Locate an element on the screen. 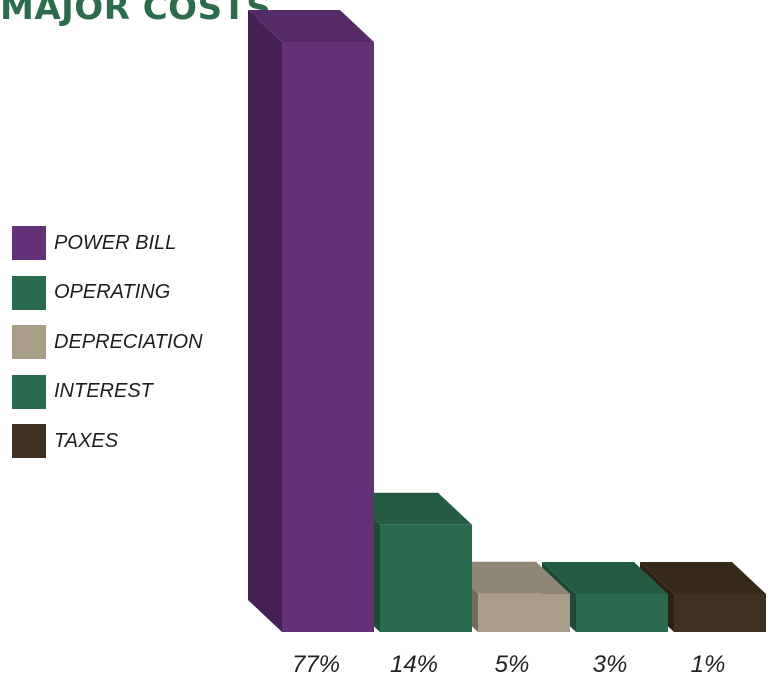 This screenshot has height=675, width=781. legend-label: INTEREST is located at coordinates (103, 391).